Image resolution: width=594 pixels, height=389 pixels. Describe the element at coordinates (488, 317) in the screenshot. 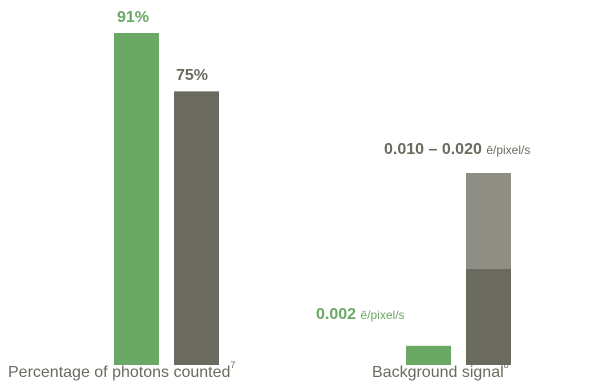

I see `bar-background-grey-lower` at that location.